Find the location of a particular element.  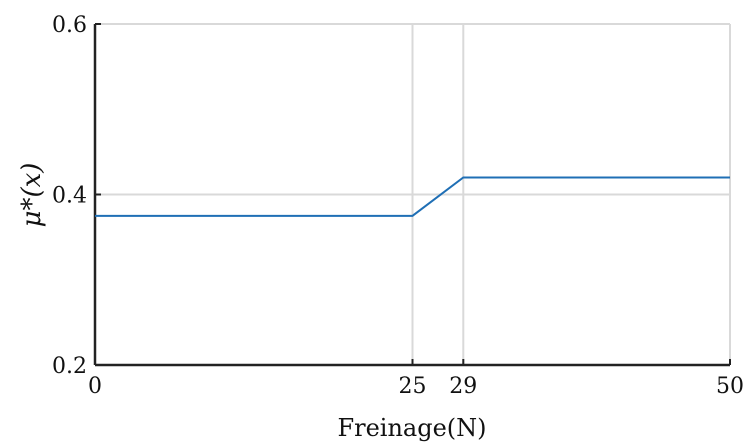

y-tick-label-2: 0.6 is located at coordinates (69, 25).